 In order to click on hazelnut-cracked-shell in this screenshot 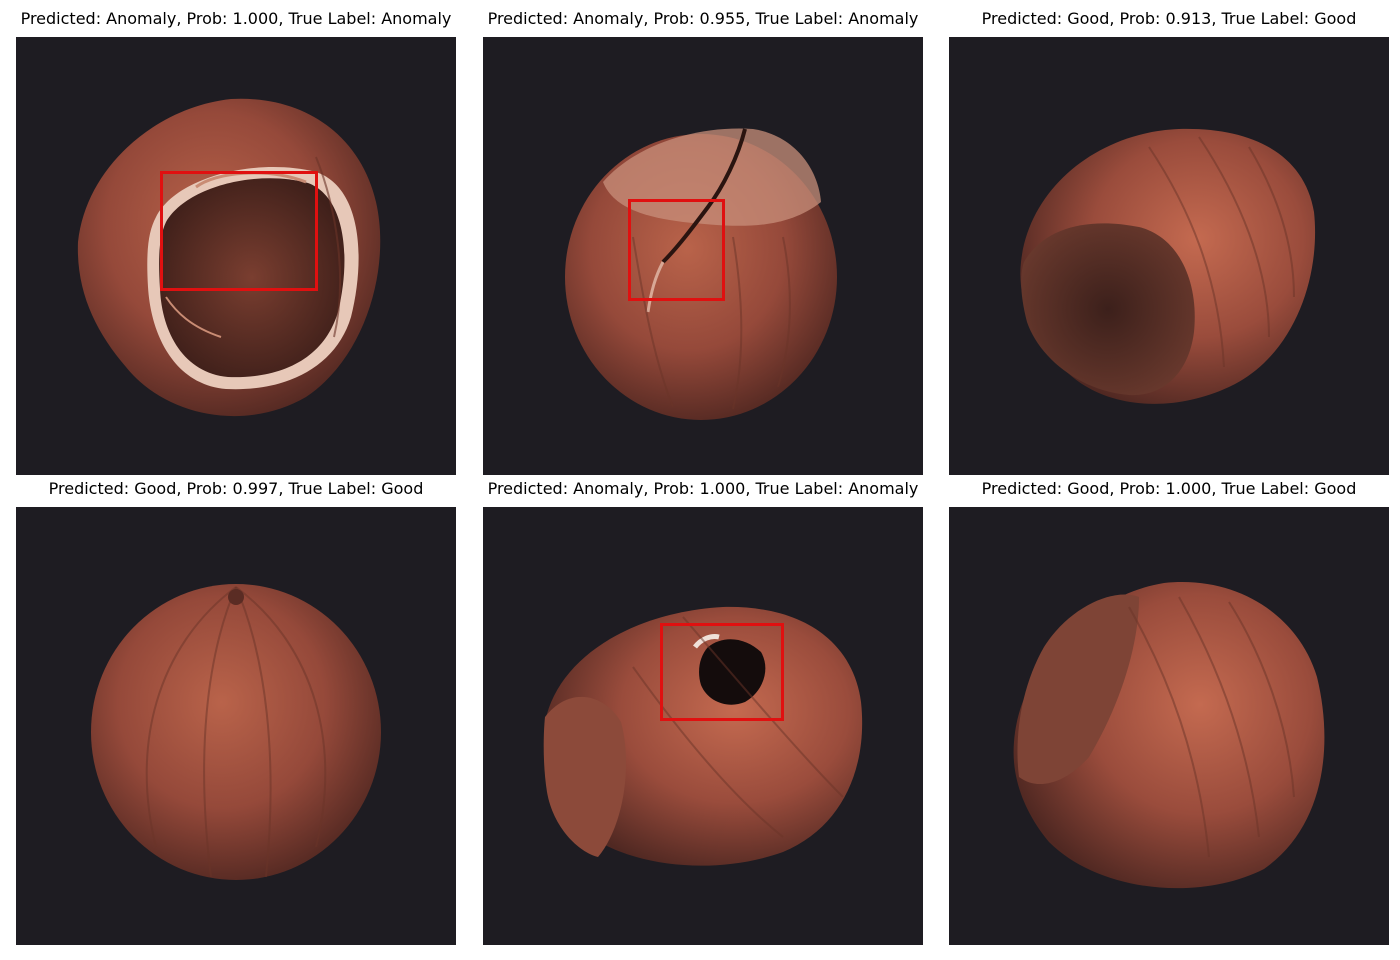, I will do `click(229, 257)`.